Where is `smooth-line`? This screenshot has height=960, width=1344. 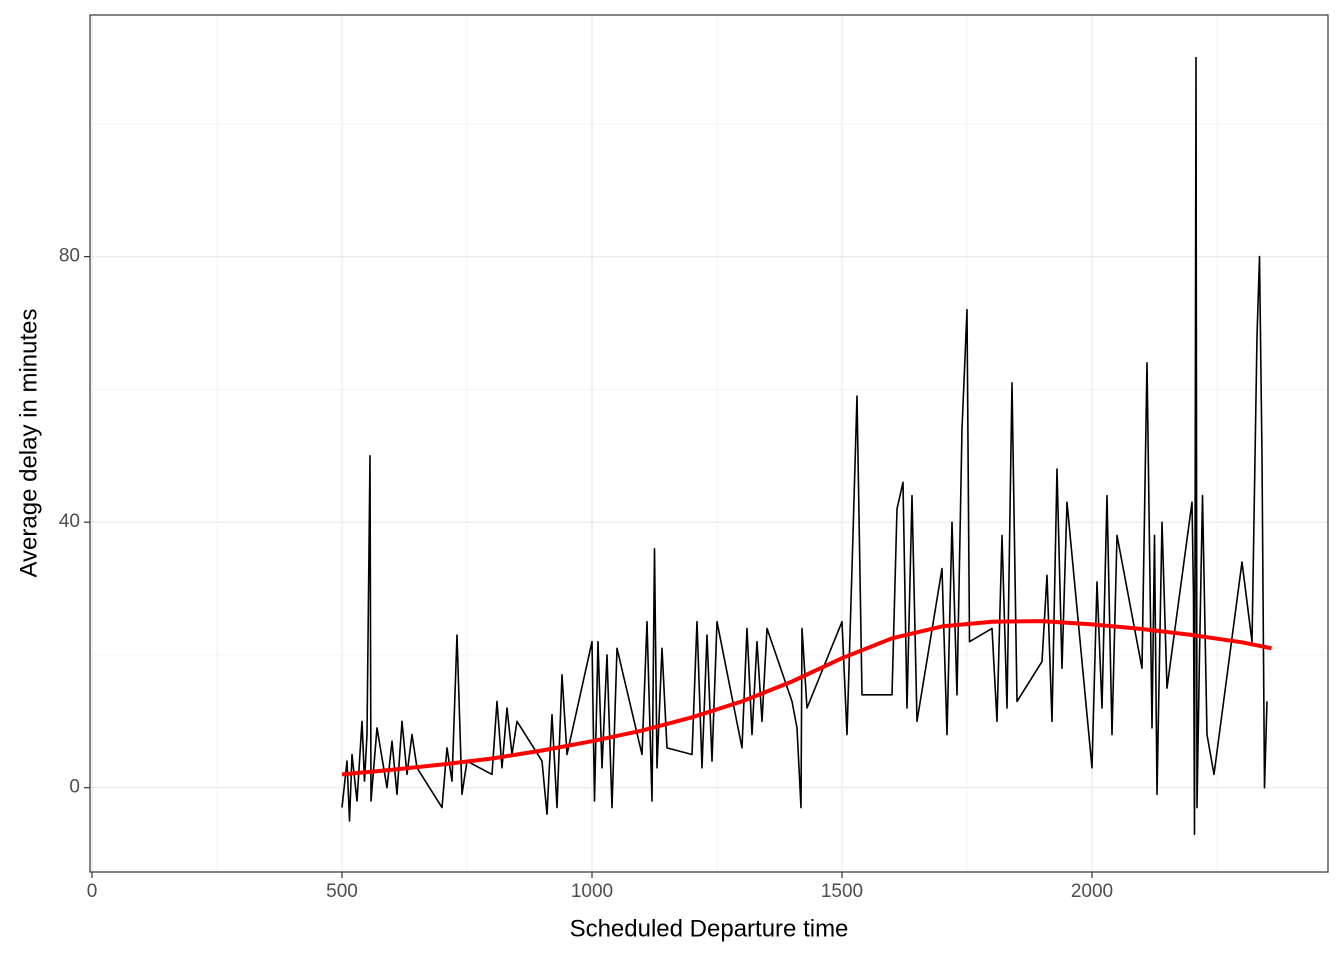
smooth-line is located at coordinates (806, 698).